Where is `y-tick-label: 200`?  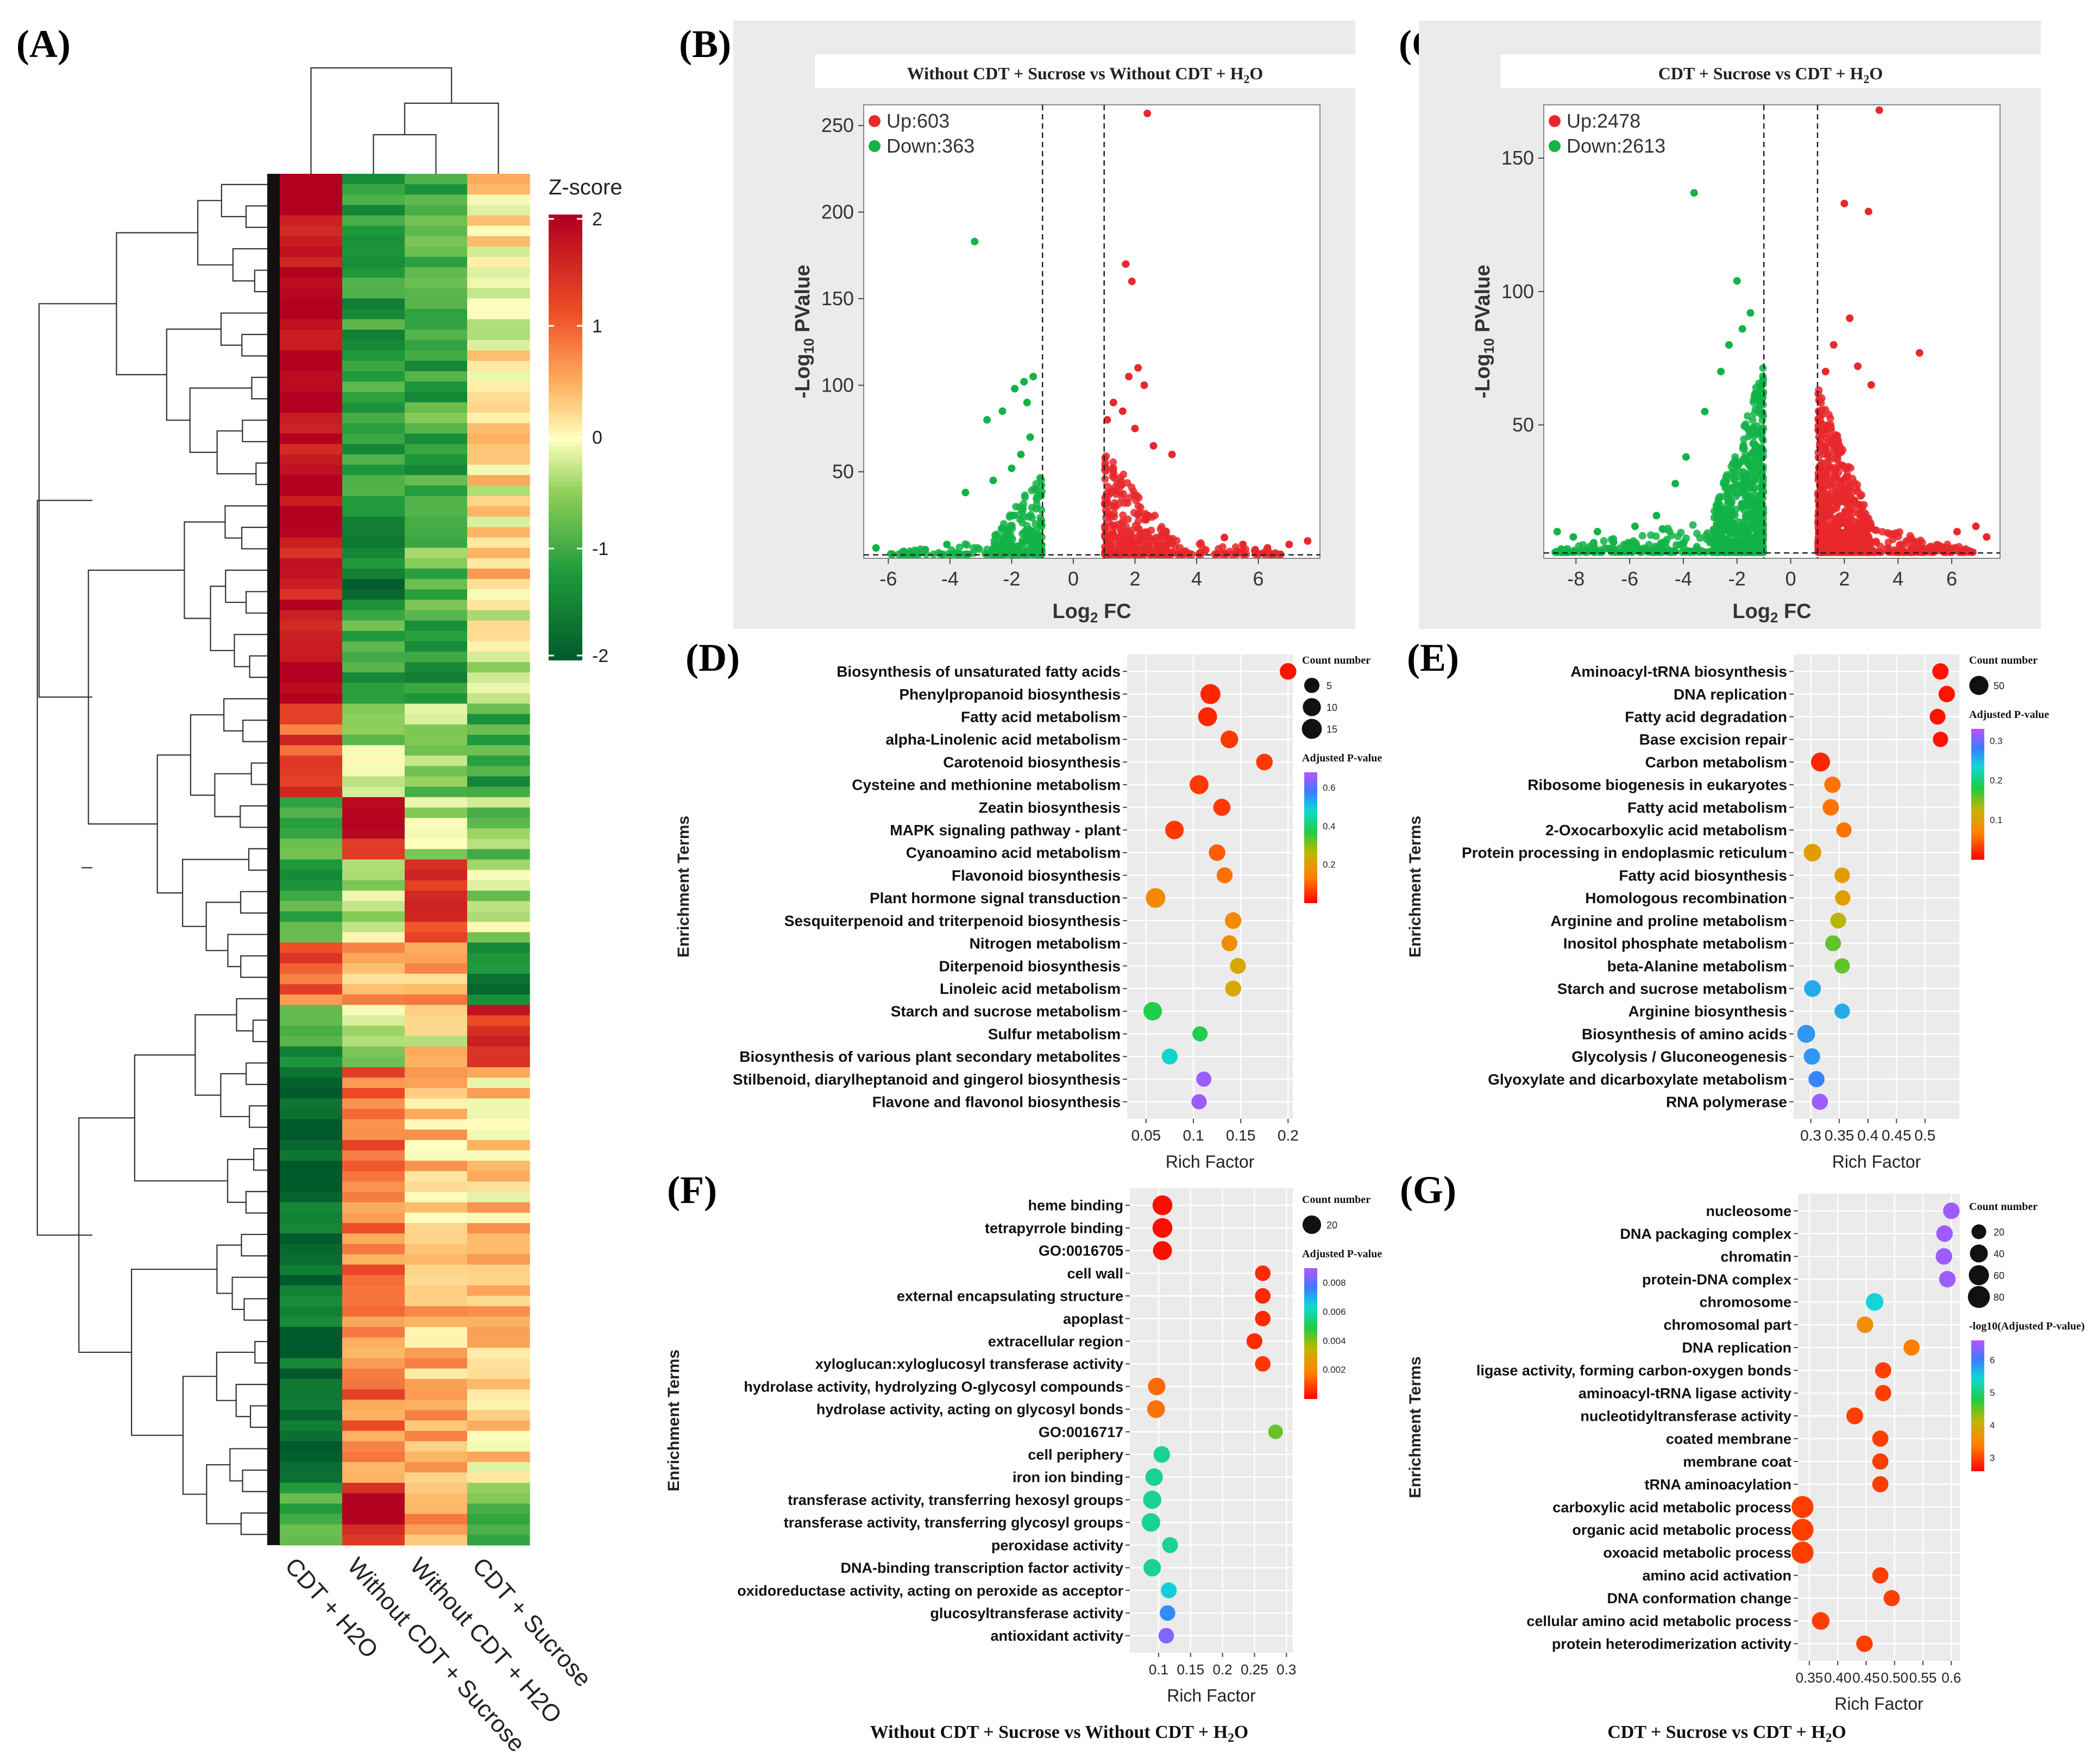 y-tick-label: 200 is located at coordinates (838, 212).